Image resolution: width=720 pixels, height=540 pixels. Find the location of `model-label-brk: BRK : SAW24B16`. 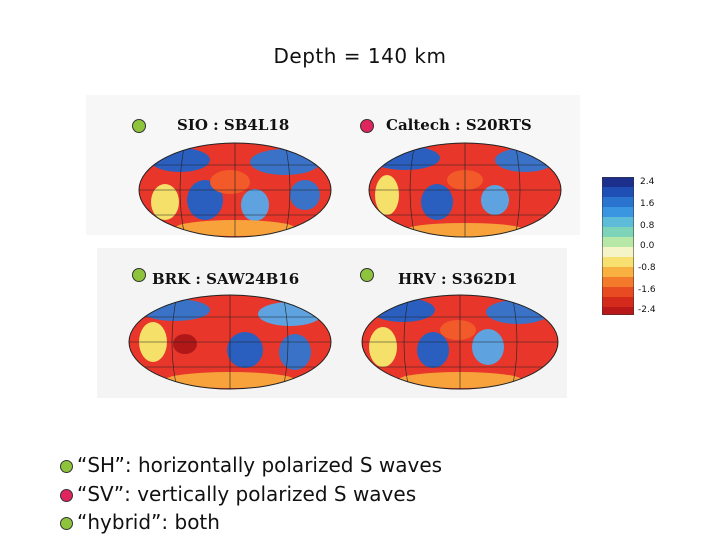

model-label-brk: BRK : SAW24B16 is located at coordinates (226, 279).